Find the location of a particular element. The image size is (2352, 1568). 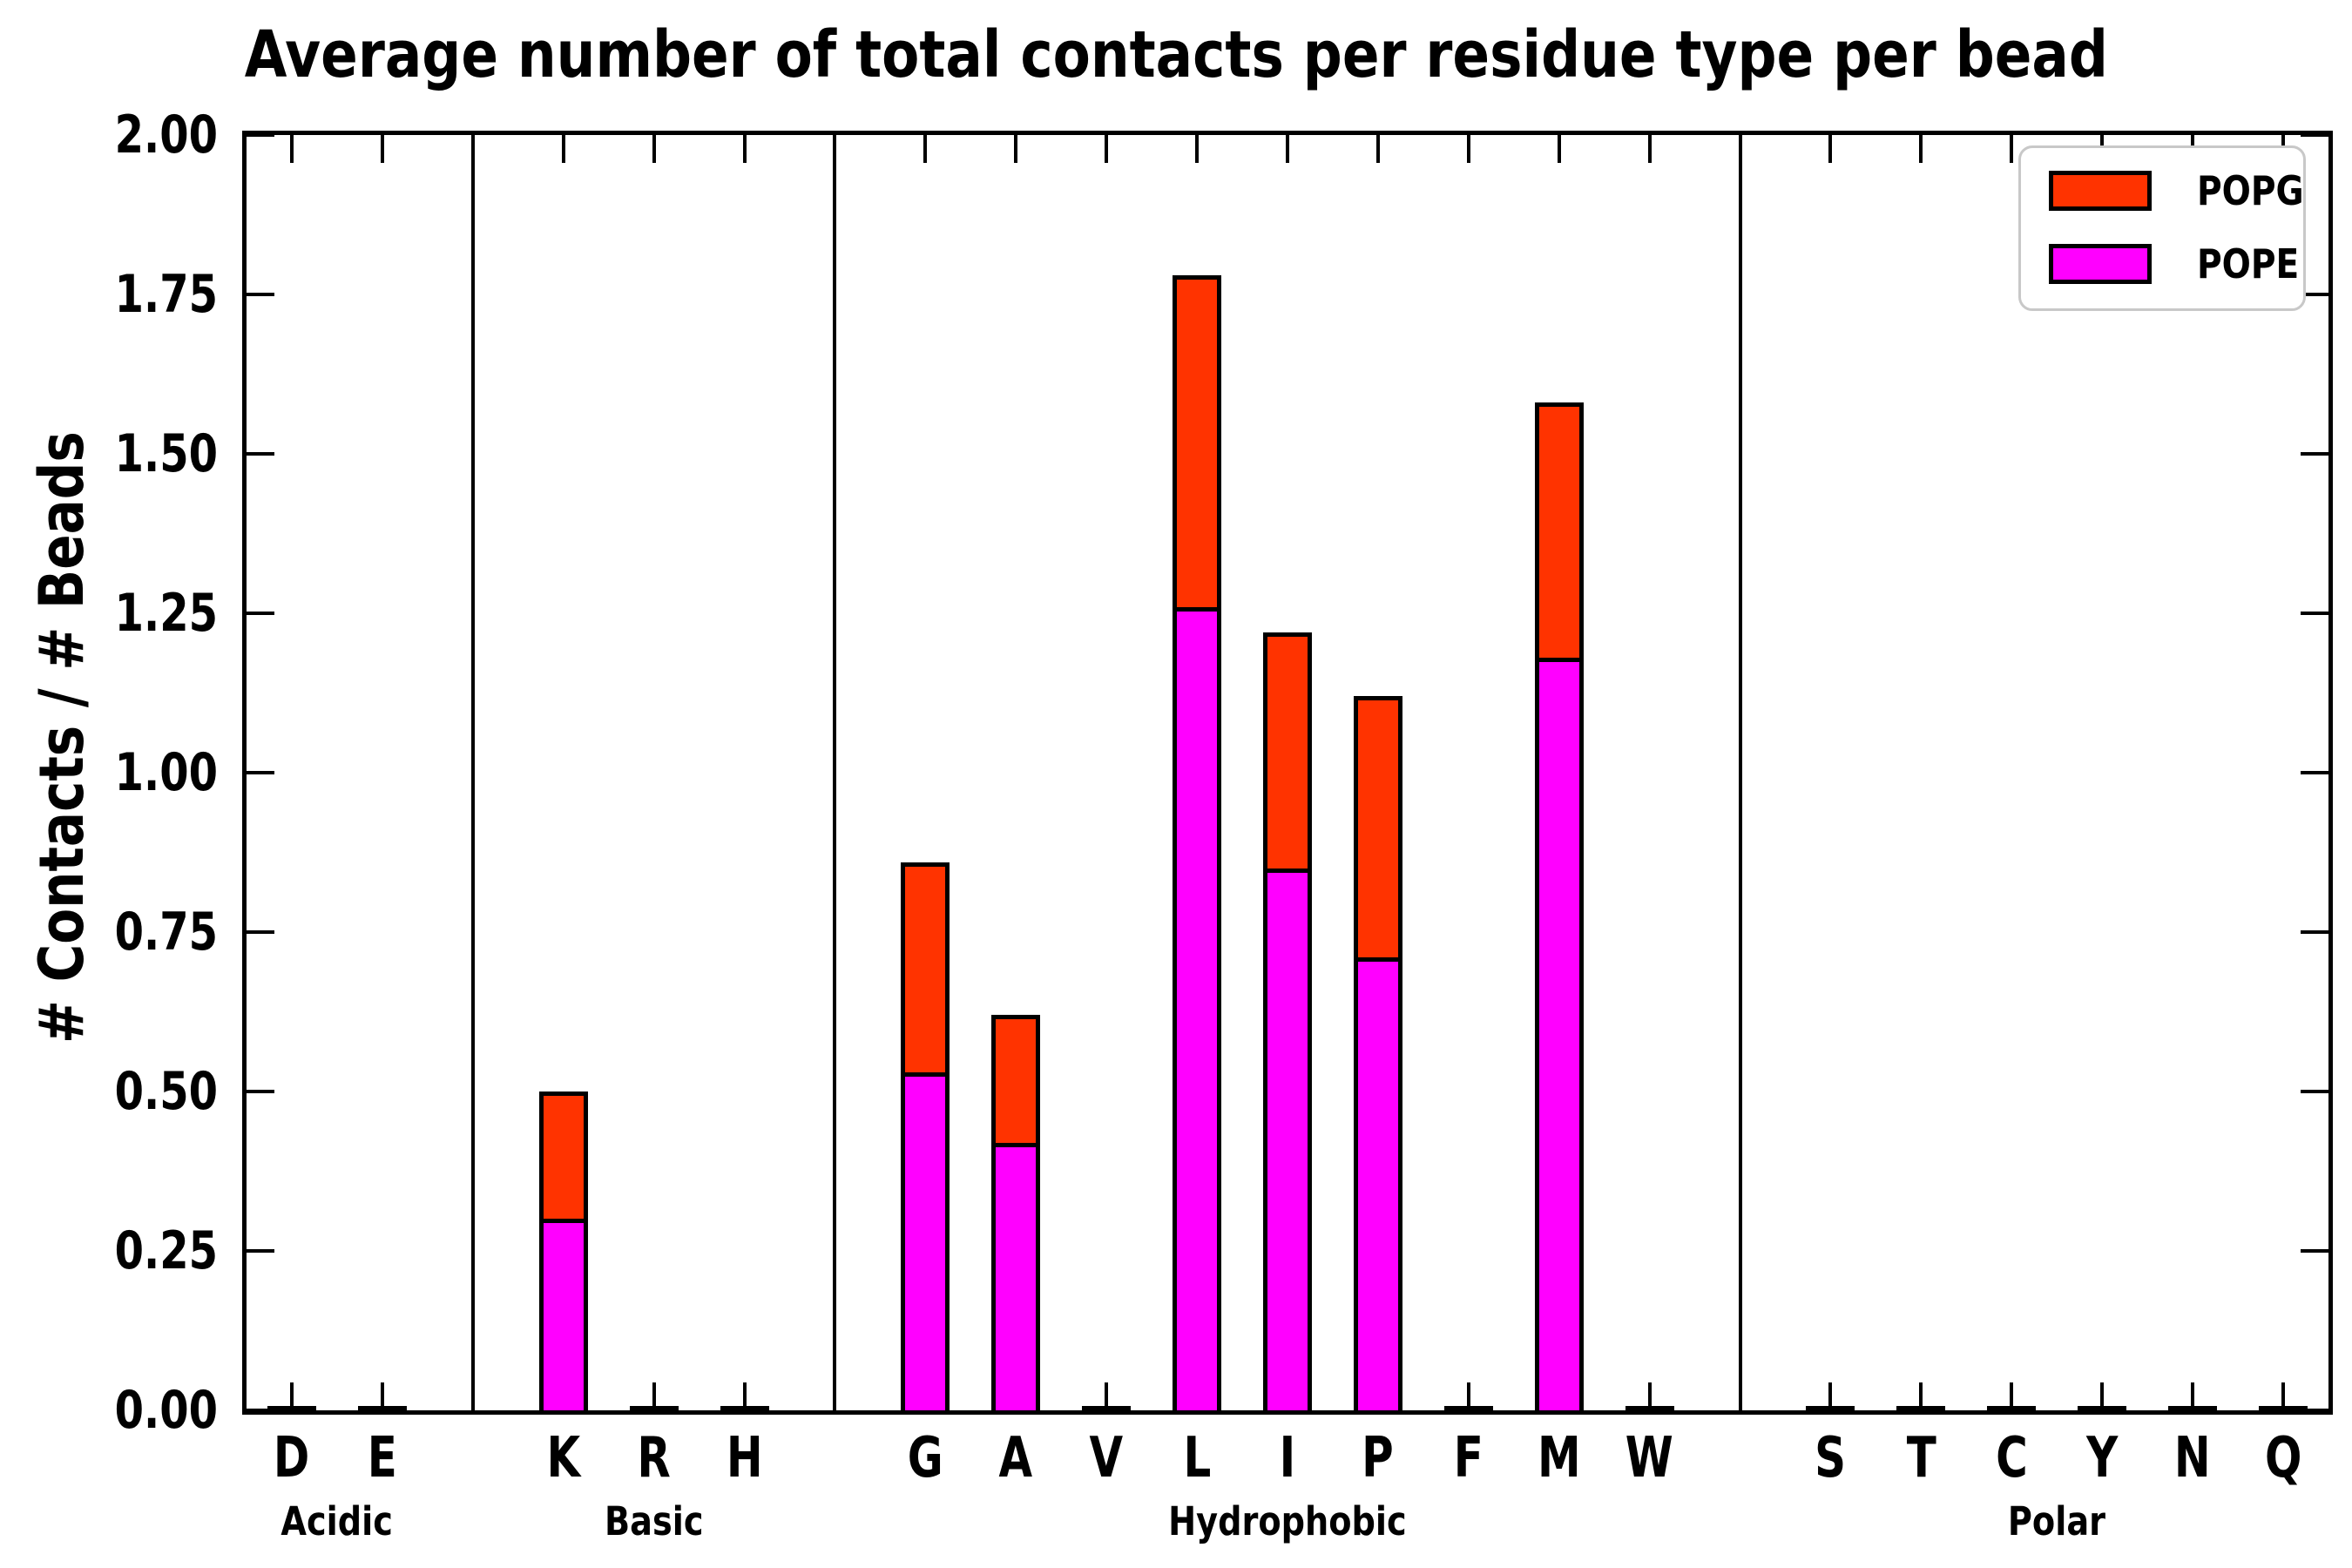

x-tick-label-text: W is located at coordinates (1649, 1458).